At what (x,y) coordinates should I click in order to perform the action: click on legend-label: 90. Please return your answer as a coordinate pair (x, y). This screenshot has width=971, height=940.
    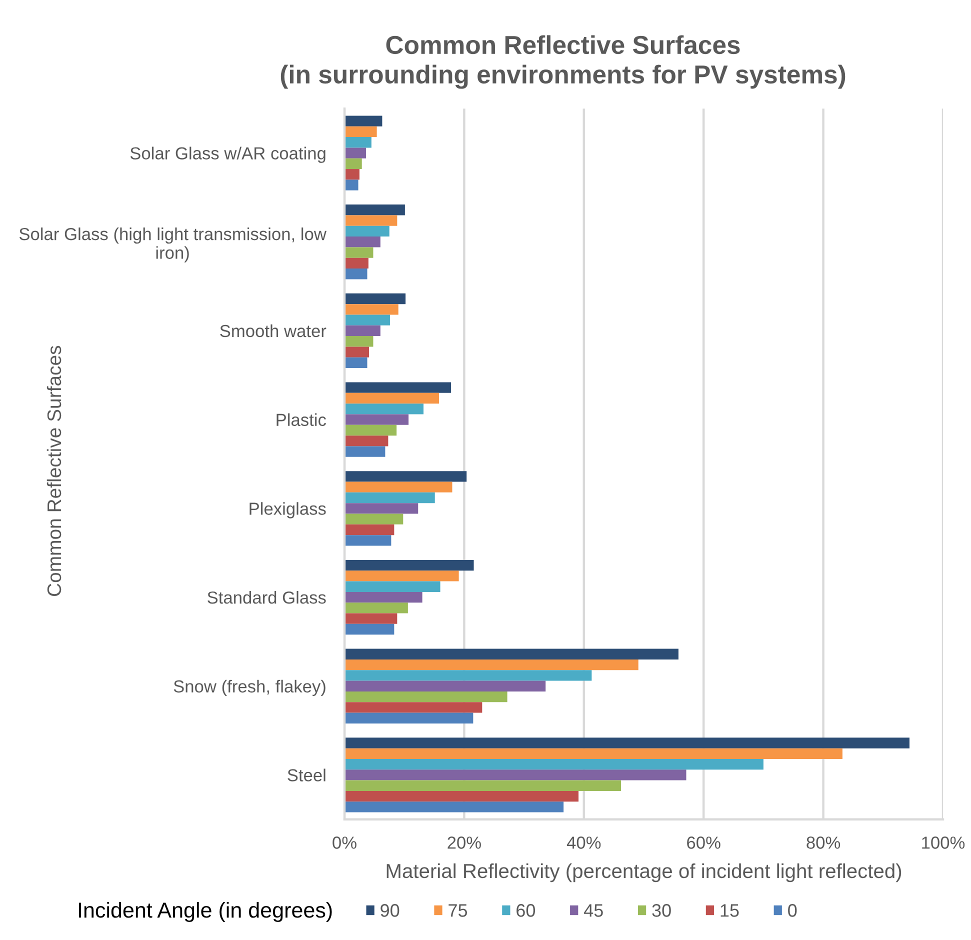
    Looking at the image, I should click on (390, 910).